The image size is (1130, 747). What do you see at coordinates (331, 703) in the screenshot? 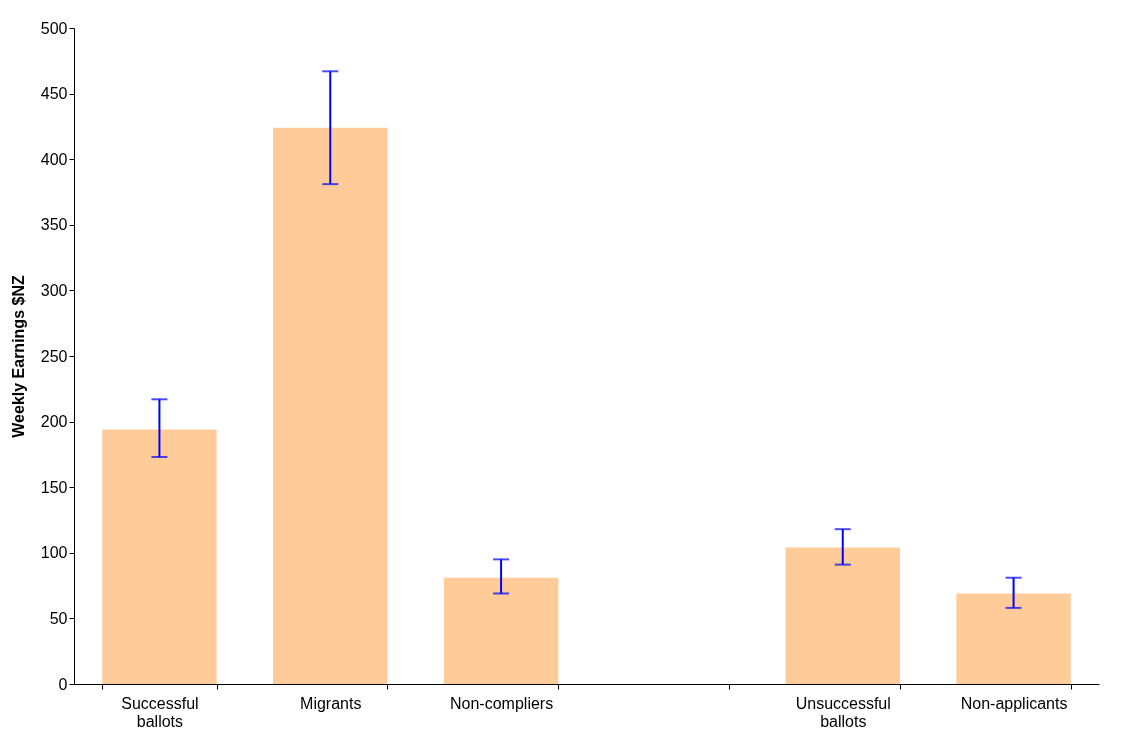
I see `x-tick-label: Migrants` at bounding box center [331, 703].